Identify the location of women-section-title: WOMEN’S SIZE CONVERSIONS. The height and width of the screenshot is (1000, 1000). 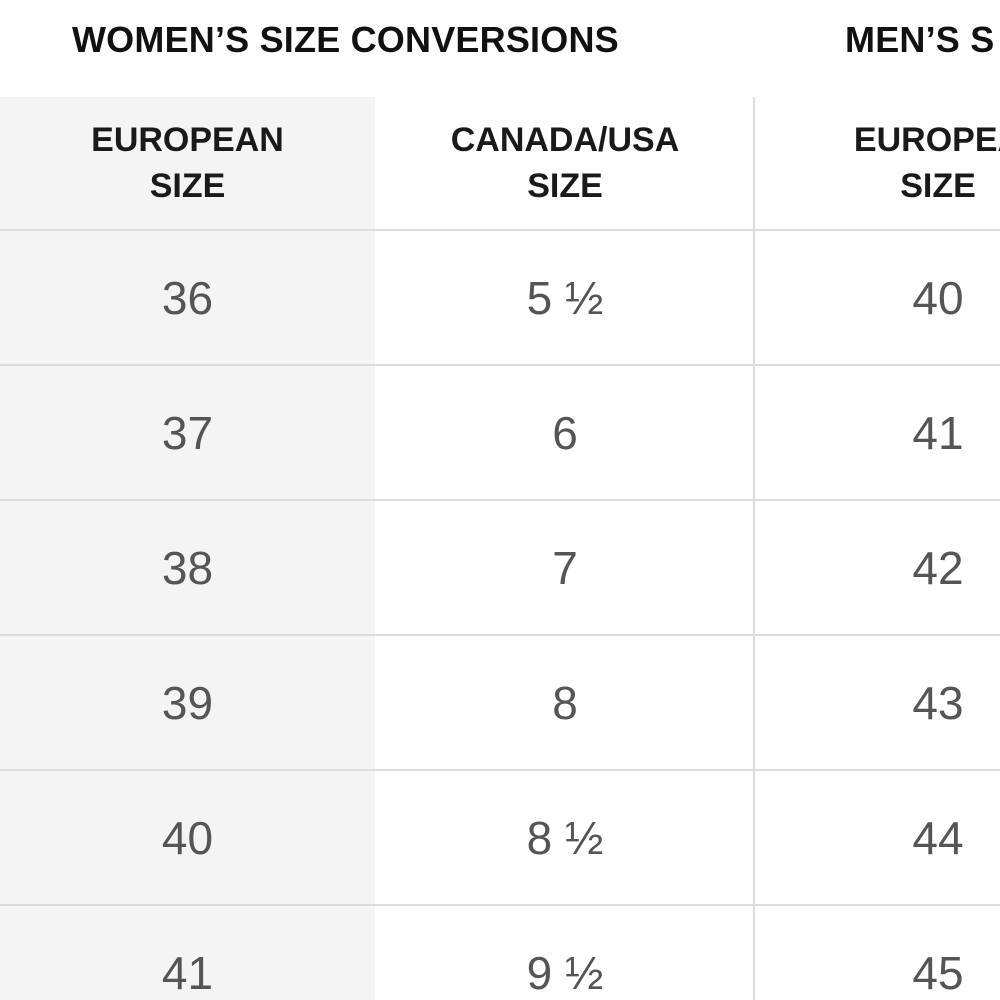
(345, 39).